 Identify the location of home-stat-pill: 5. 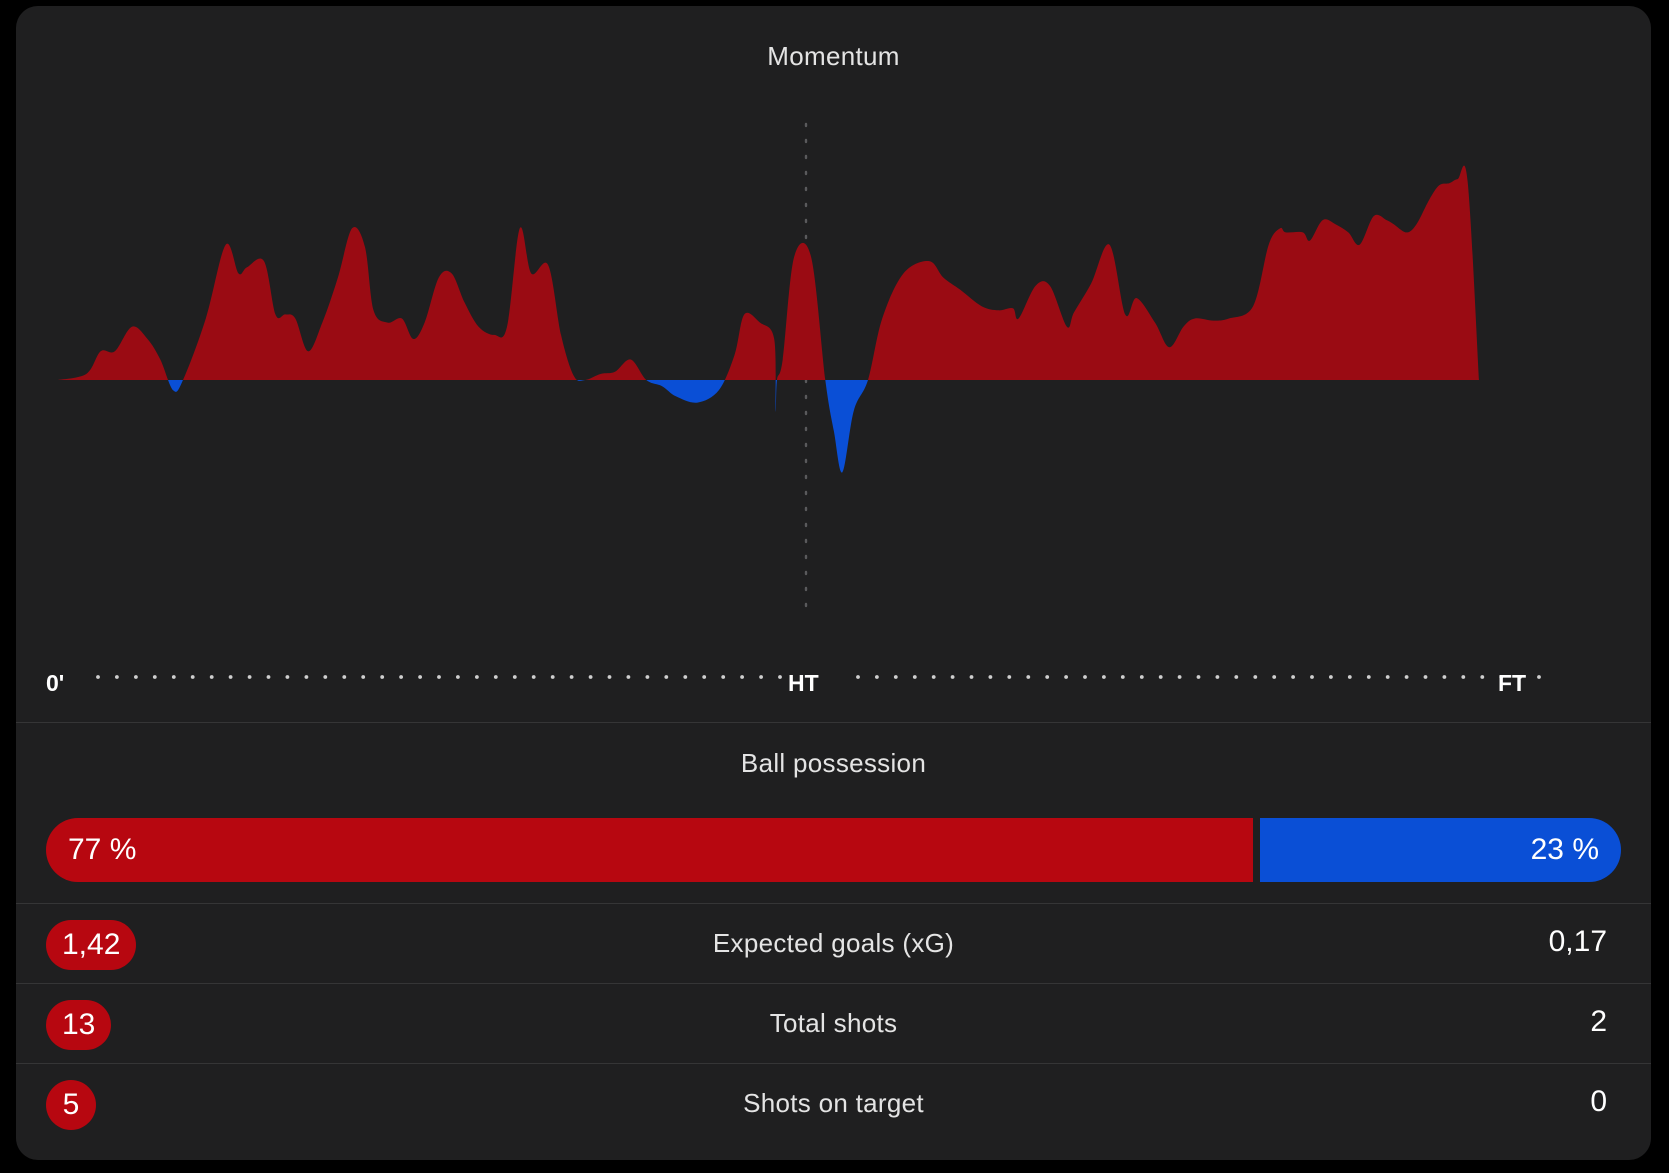
(71, 1105).